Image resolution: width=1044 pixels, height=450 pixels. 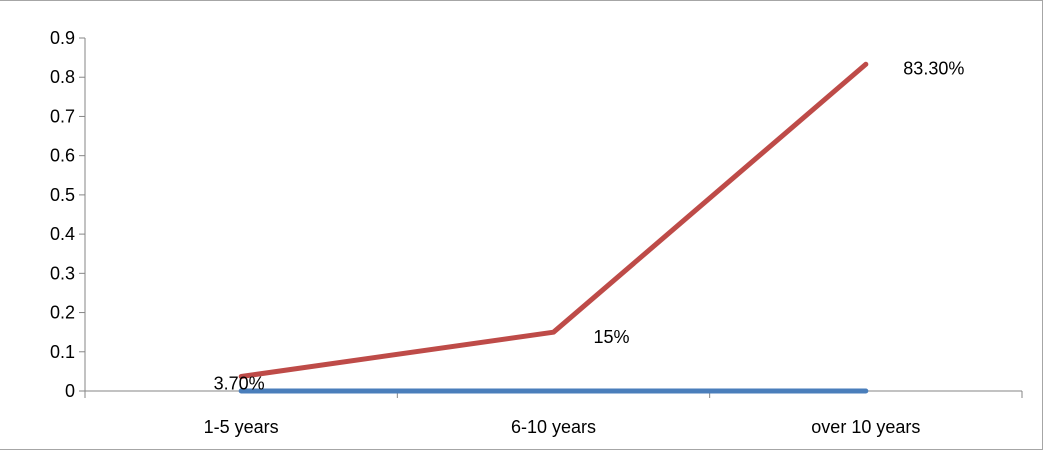 I want to click on y-axis: 0 0.1 0.2 0.3 0.4 0.5 0.6 0.7 0.8 0.9, so click(x=68, y=214).